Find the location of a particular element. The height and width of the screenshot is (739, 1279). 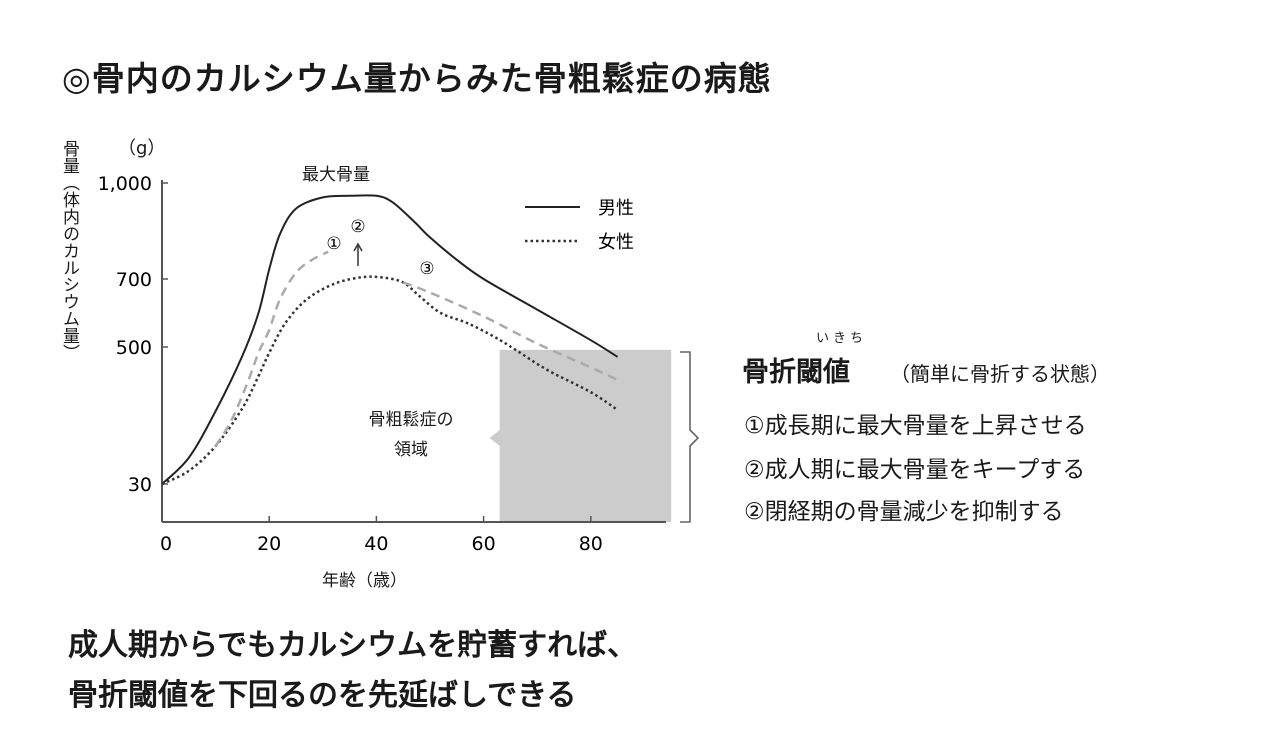

x-axis-label: 年齢（歳） is located at coordinates (364, 581).